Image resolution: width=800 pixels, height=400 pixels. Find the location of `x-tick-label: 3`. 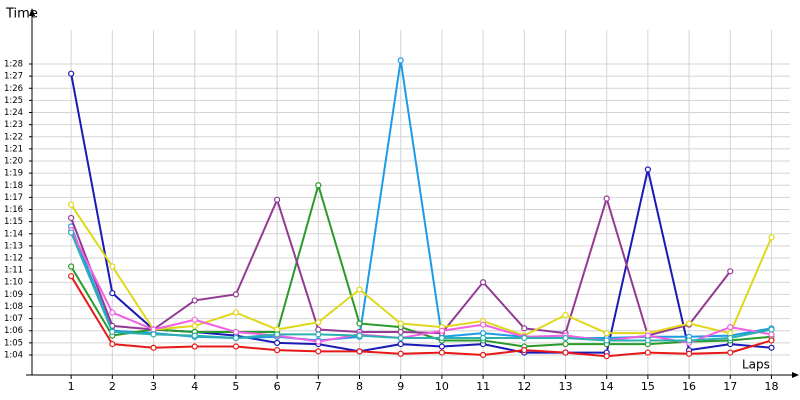

x-tick-label: 3 is located at coordinates (153, 386).